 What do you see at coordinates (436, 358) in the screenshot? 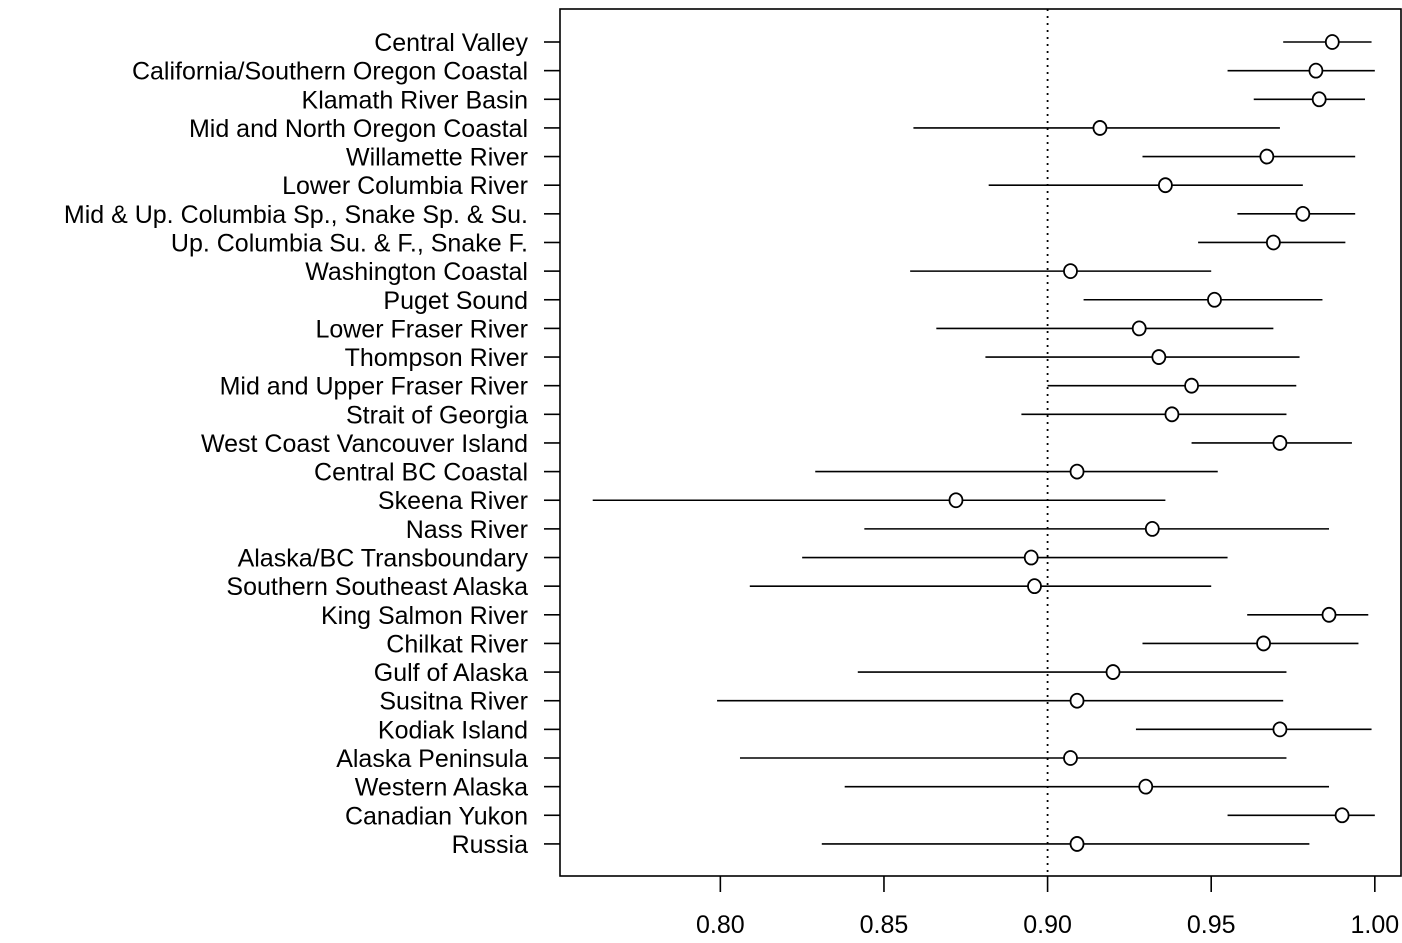
I see `category-label: Thompson River` at bounding box center [436, 358].